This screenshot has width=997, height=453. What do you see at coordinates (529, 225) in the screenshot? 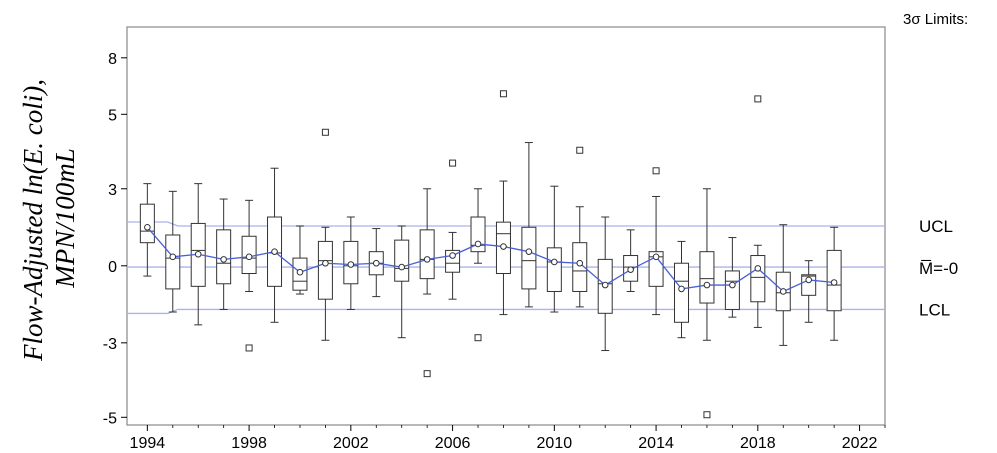
I see `box-2009` at bounding box center [529, 225].